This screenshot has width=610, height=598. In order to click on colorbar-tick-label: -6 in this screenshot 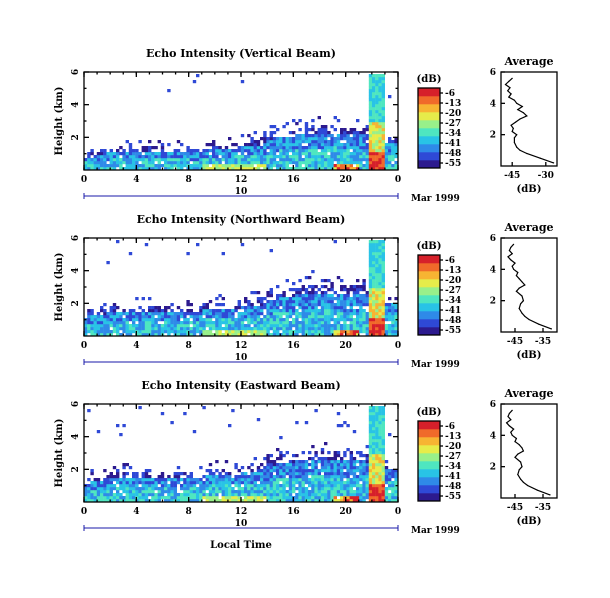, I will do `click(450, 261)`.